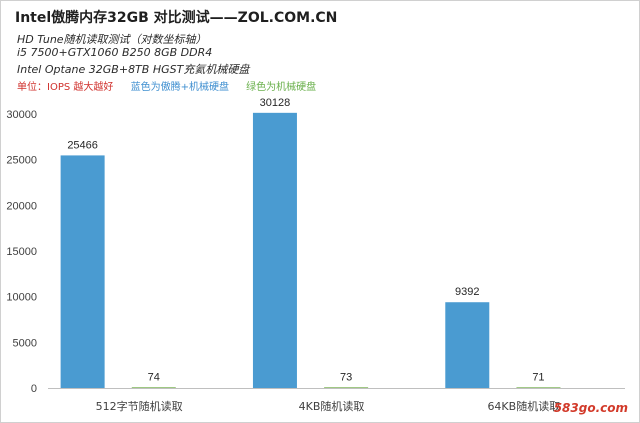 The height and width of the screenshot is (423, 640). Describe the element at coordinates (21, 298) in the screenshot. I see `y-tick-label: 10000` at that location.